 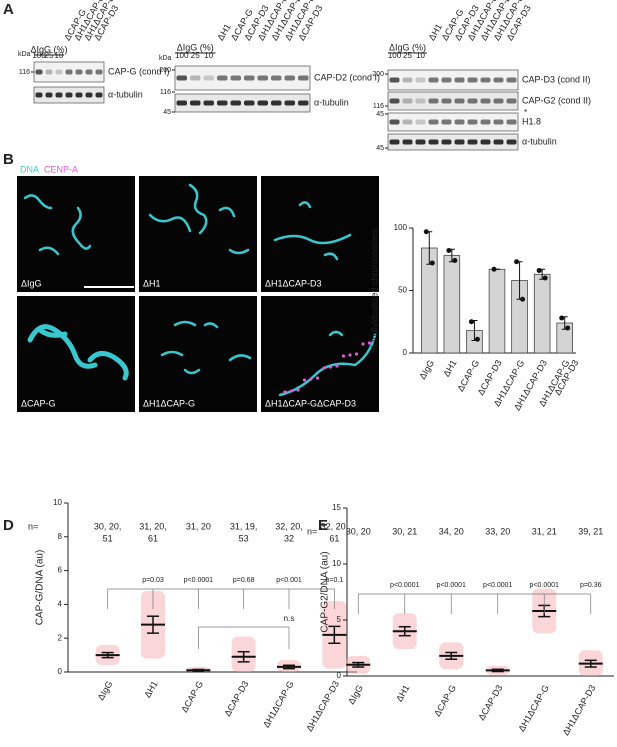 I want to click on p-value: p<0.0001, so click(x=451, y=585).